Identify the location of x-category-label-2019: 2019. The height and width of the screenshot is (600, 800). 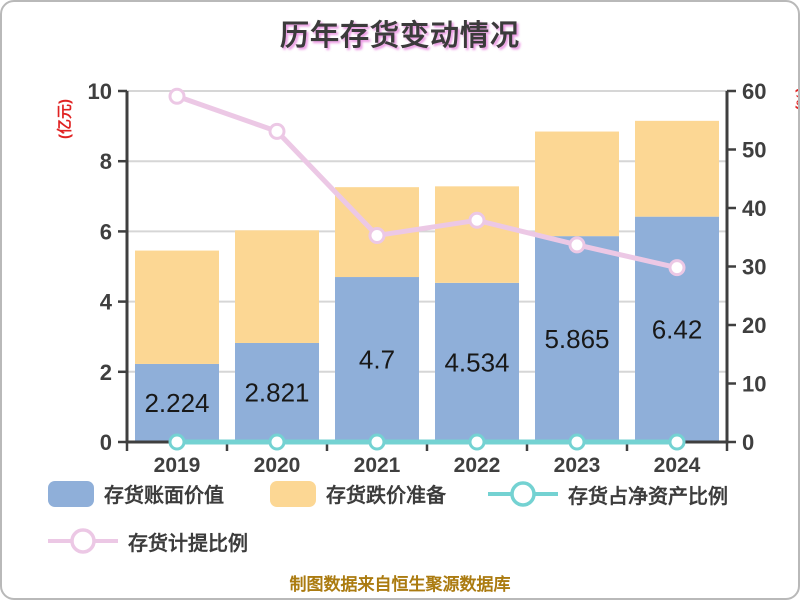
(177, 465).